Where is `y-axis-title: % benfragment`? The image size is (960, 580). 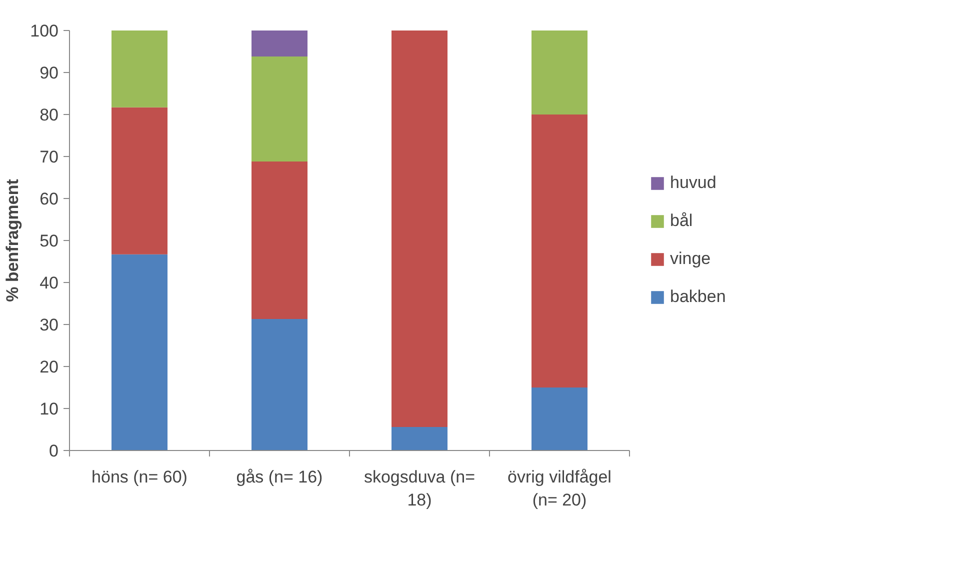 y-axis-title: % benfragment is located at coordinates (12, 240).